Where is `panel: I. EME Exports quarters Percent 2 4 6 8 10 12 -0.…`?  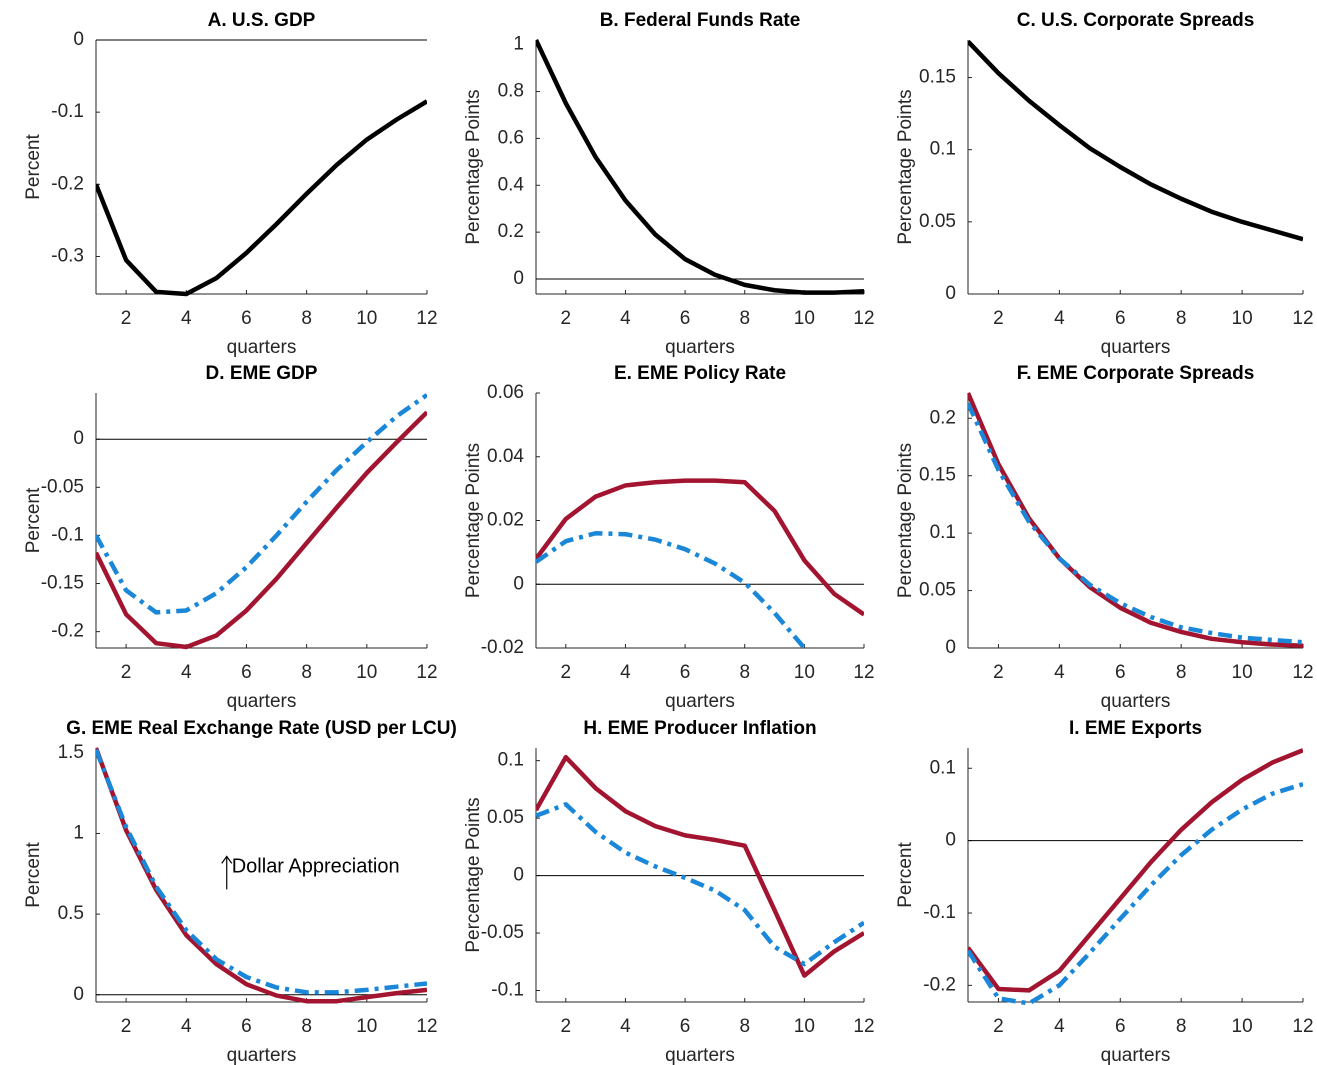 panel: I. EME Exports quarters Percent 2 4 6 8 10 12 -0.… is located at coordinates (1104, 891).